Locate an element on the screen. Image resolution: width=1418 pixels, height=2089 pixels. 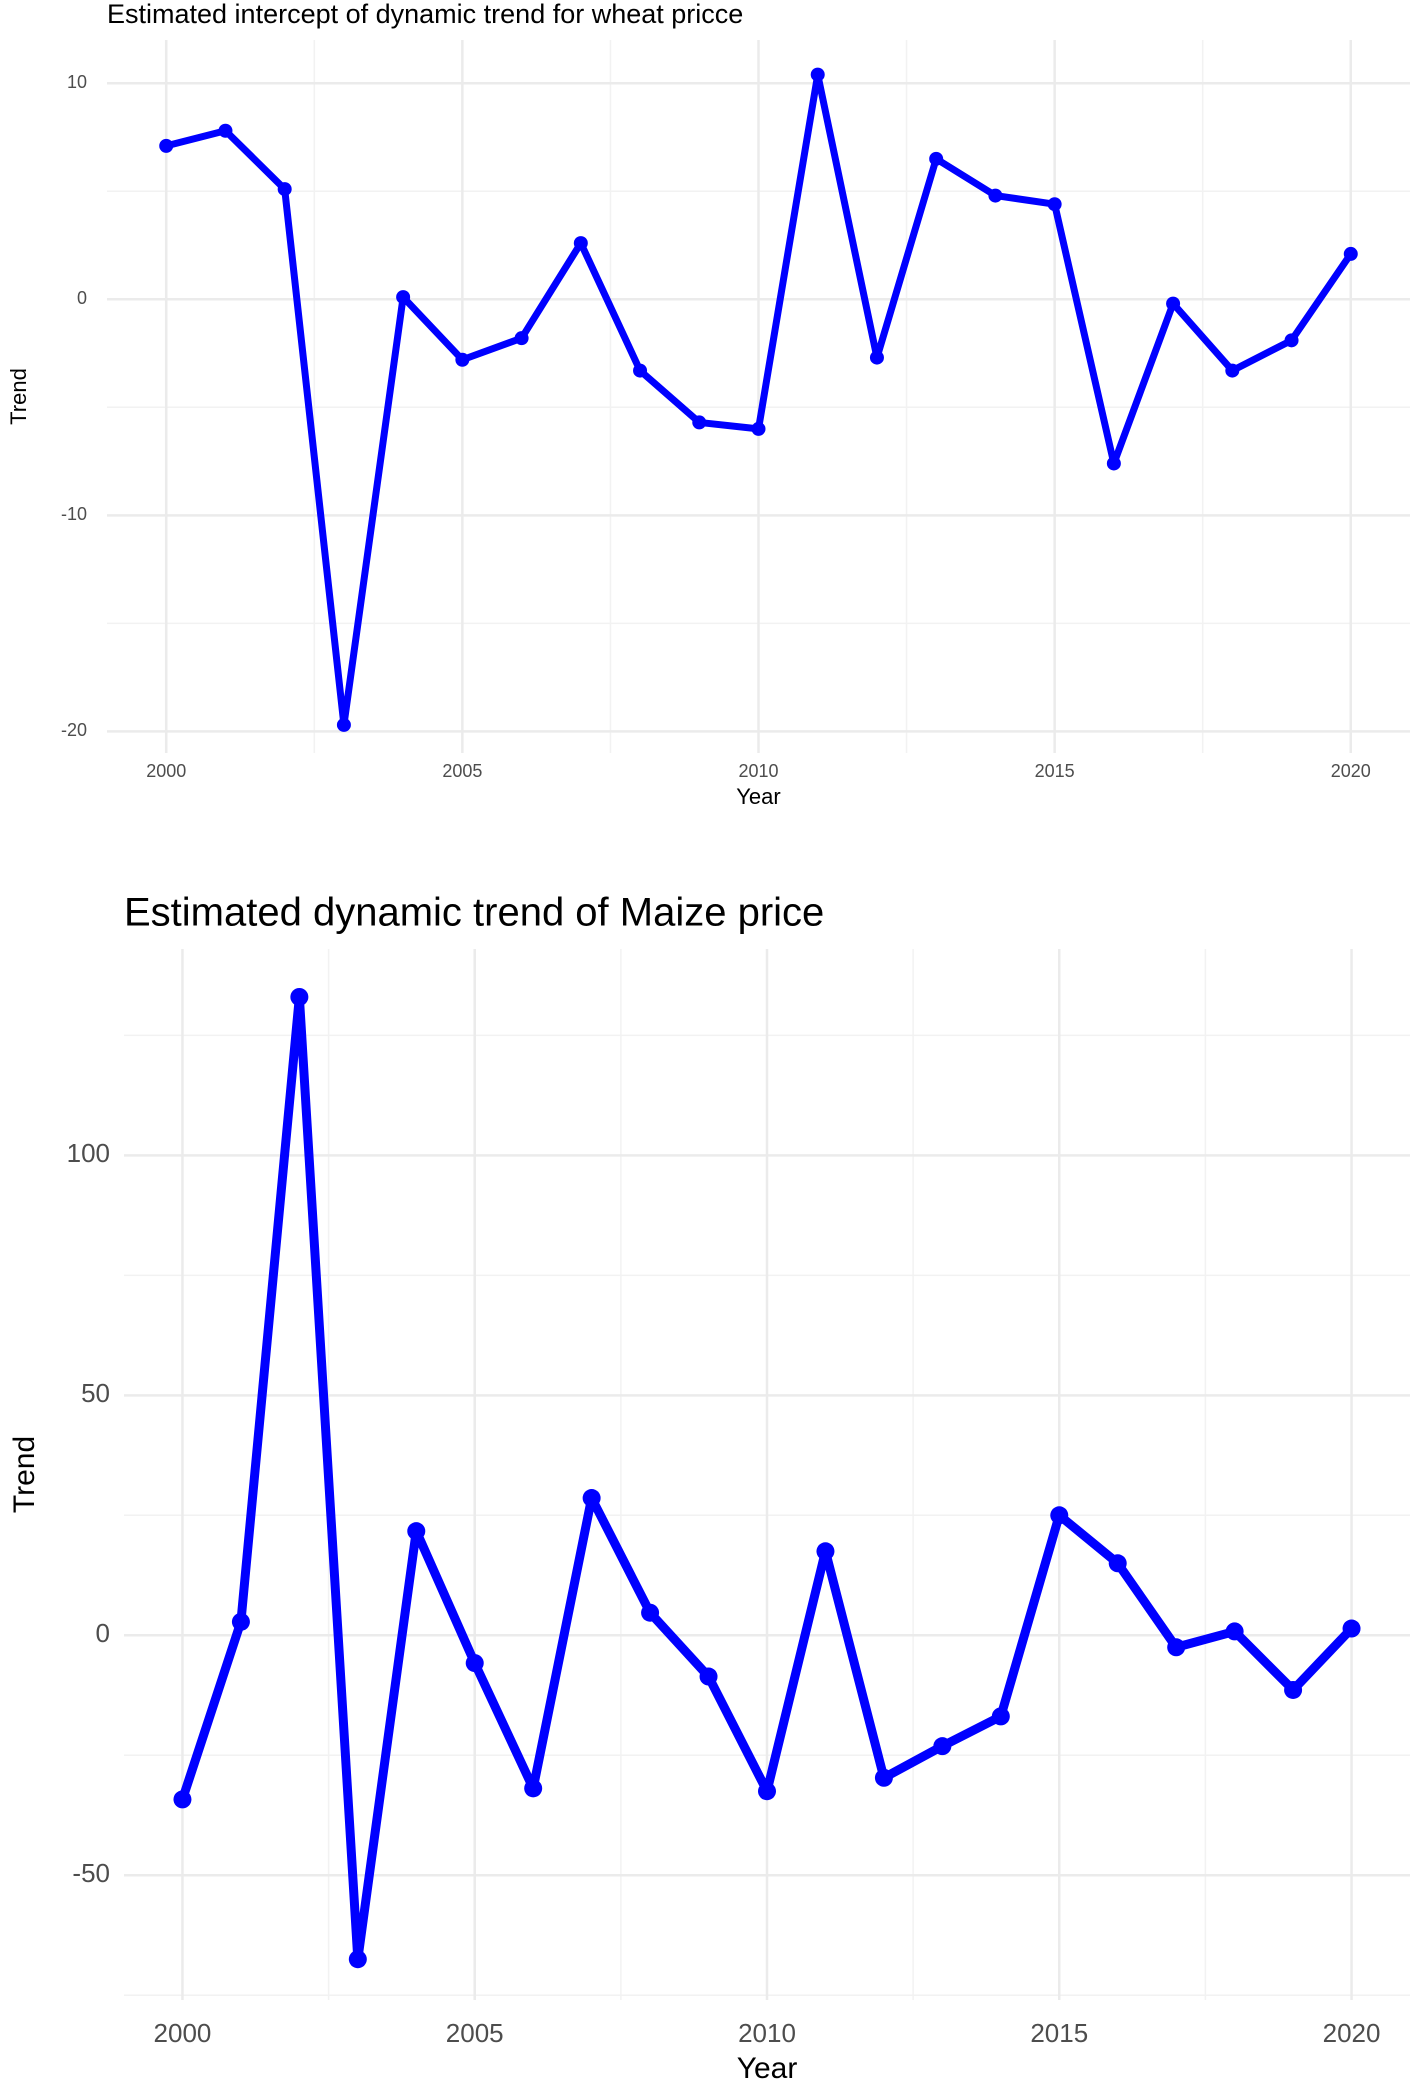
chart-title: Estimated dynamic trend of Maize price is located at coordinates (474, 913).